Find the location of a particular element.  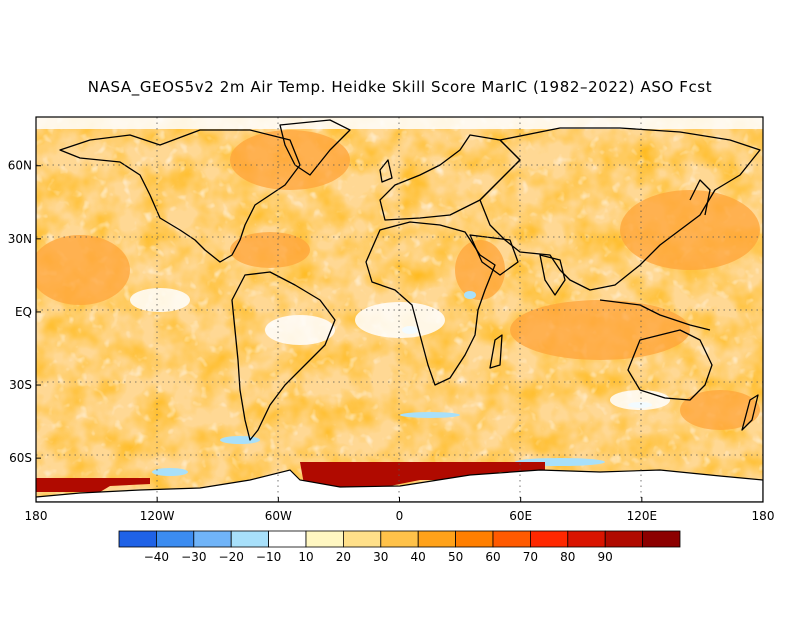

lon-tick-label: 60W is located at coordinates (278, 516).